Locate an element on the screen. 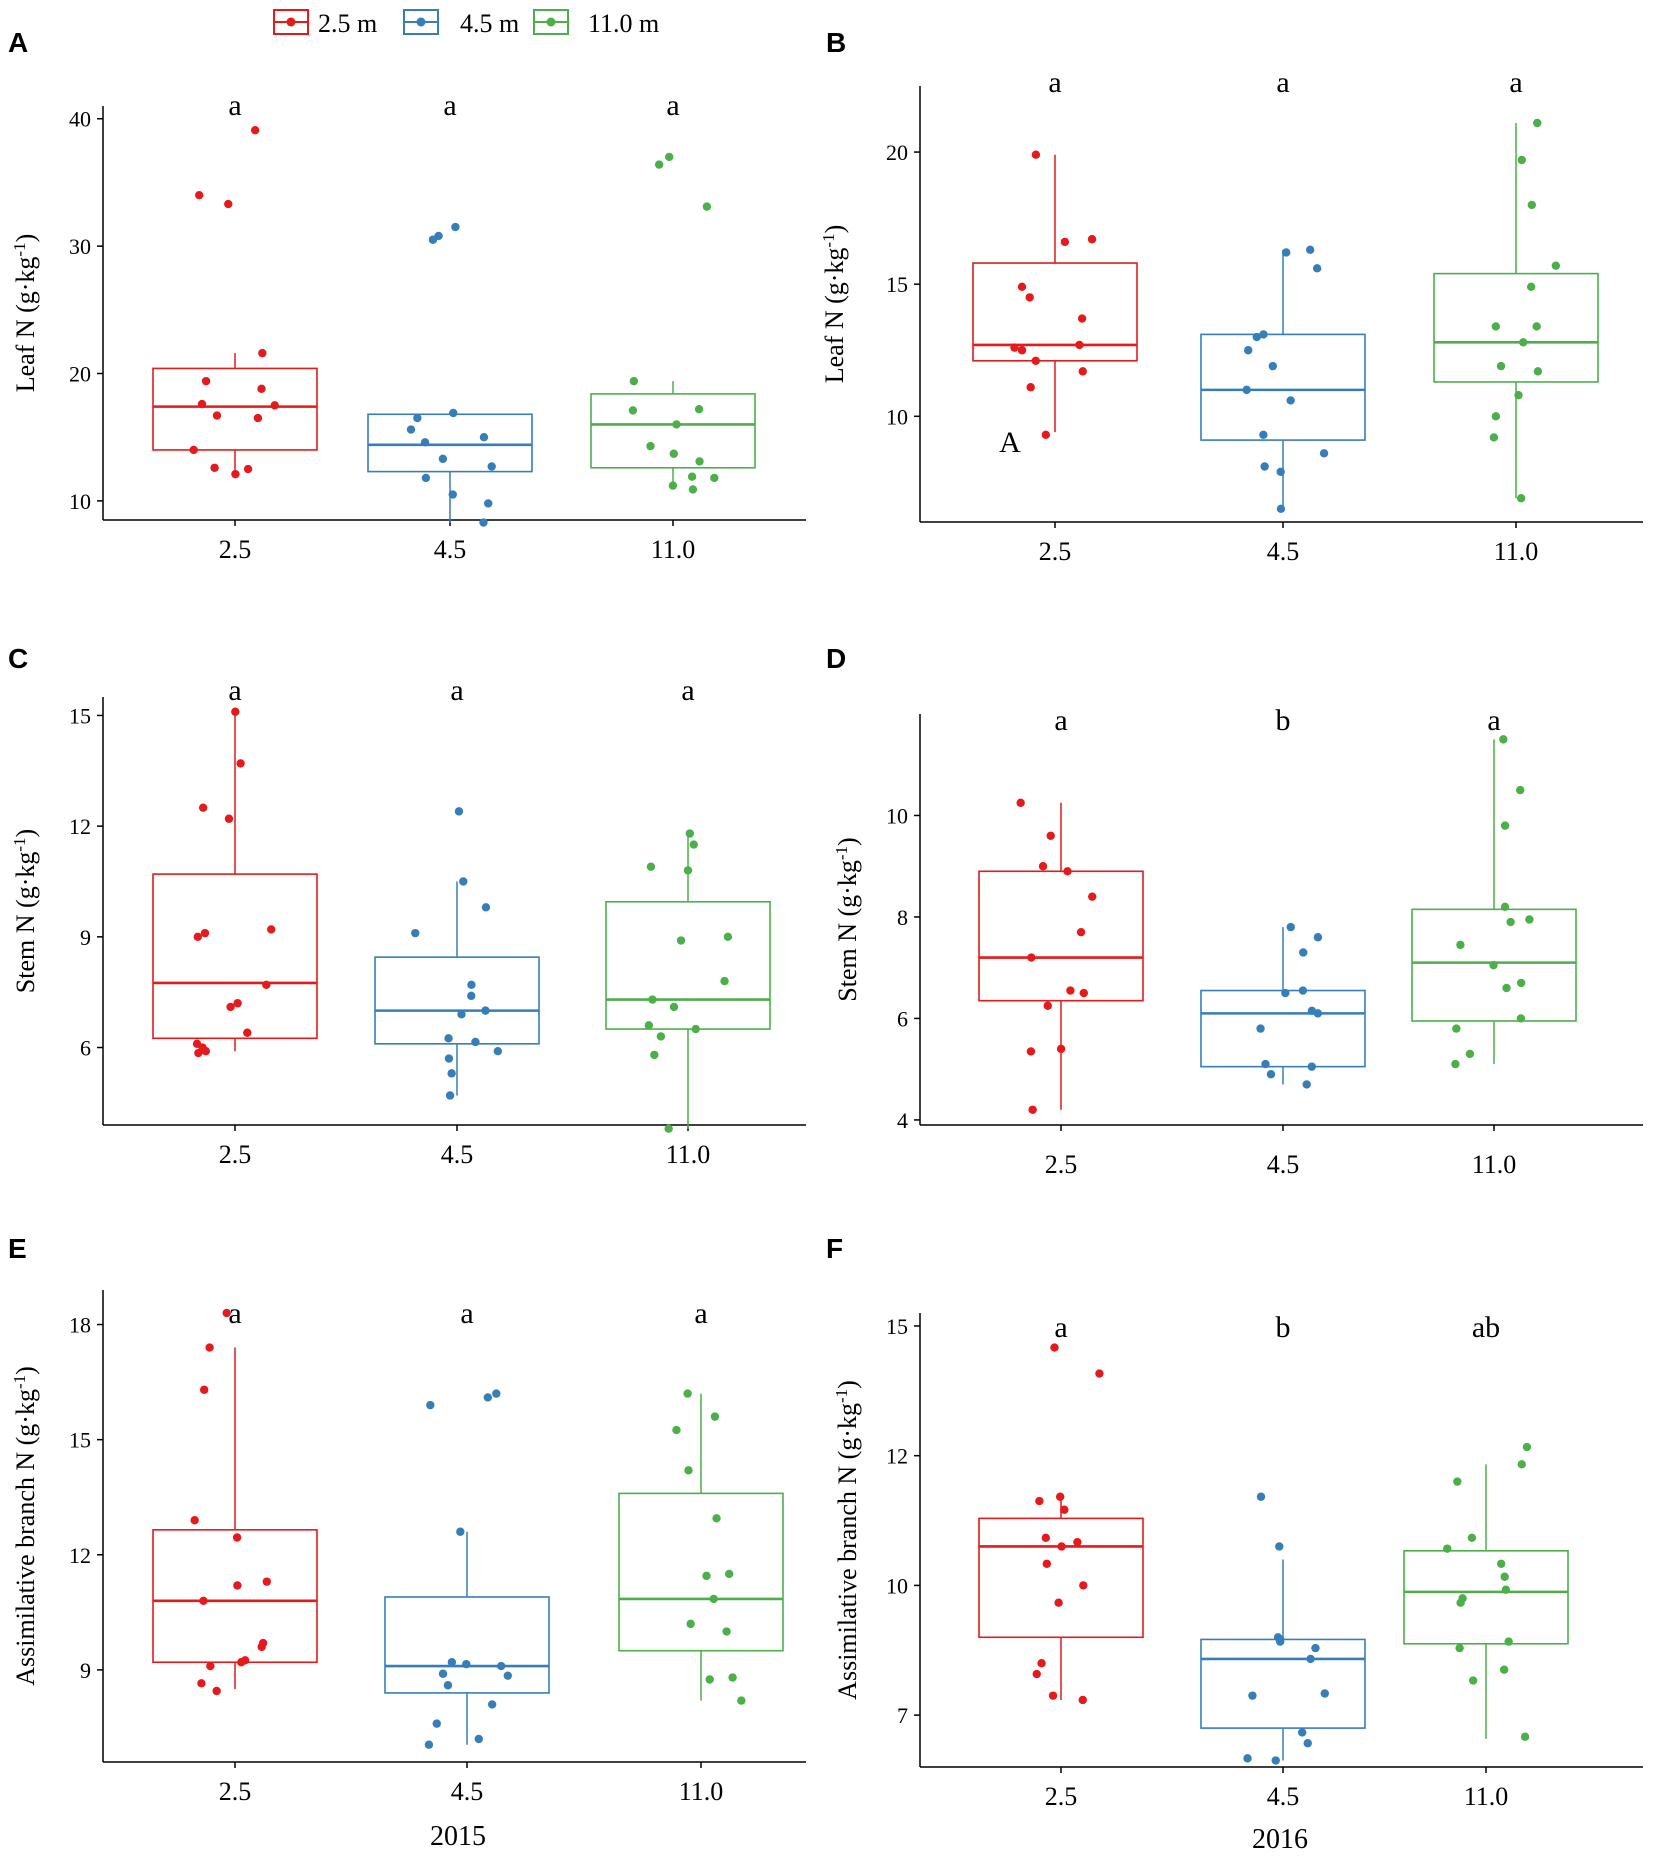 The height and width of the screenshot is (1857, 1655). y-tick-label: 15 is located at coordinates (897, 1326).